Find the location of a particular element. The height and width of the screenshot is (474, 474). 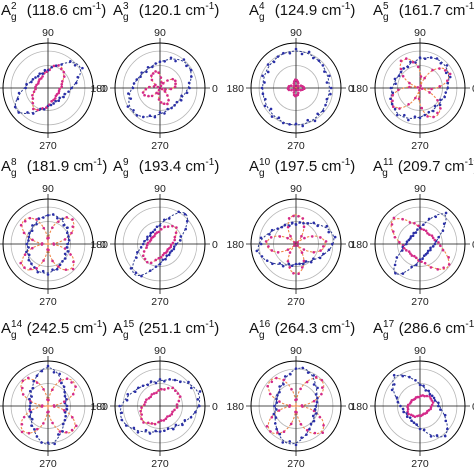

title-close: ) is located at coordinates (352, 166).